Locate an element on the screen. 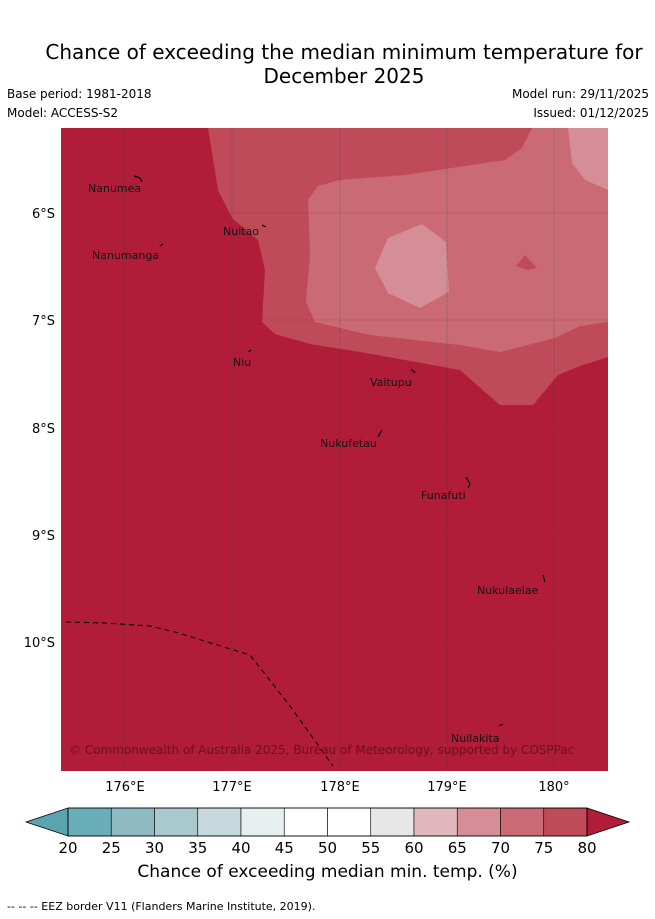 The height and width of the screenshot is (919, 655). colorbar-tick-label: 30 is located at coordinates (154, 848).